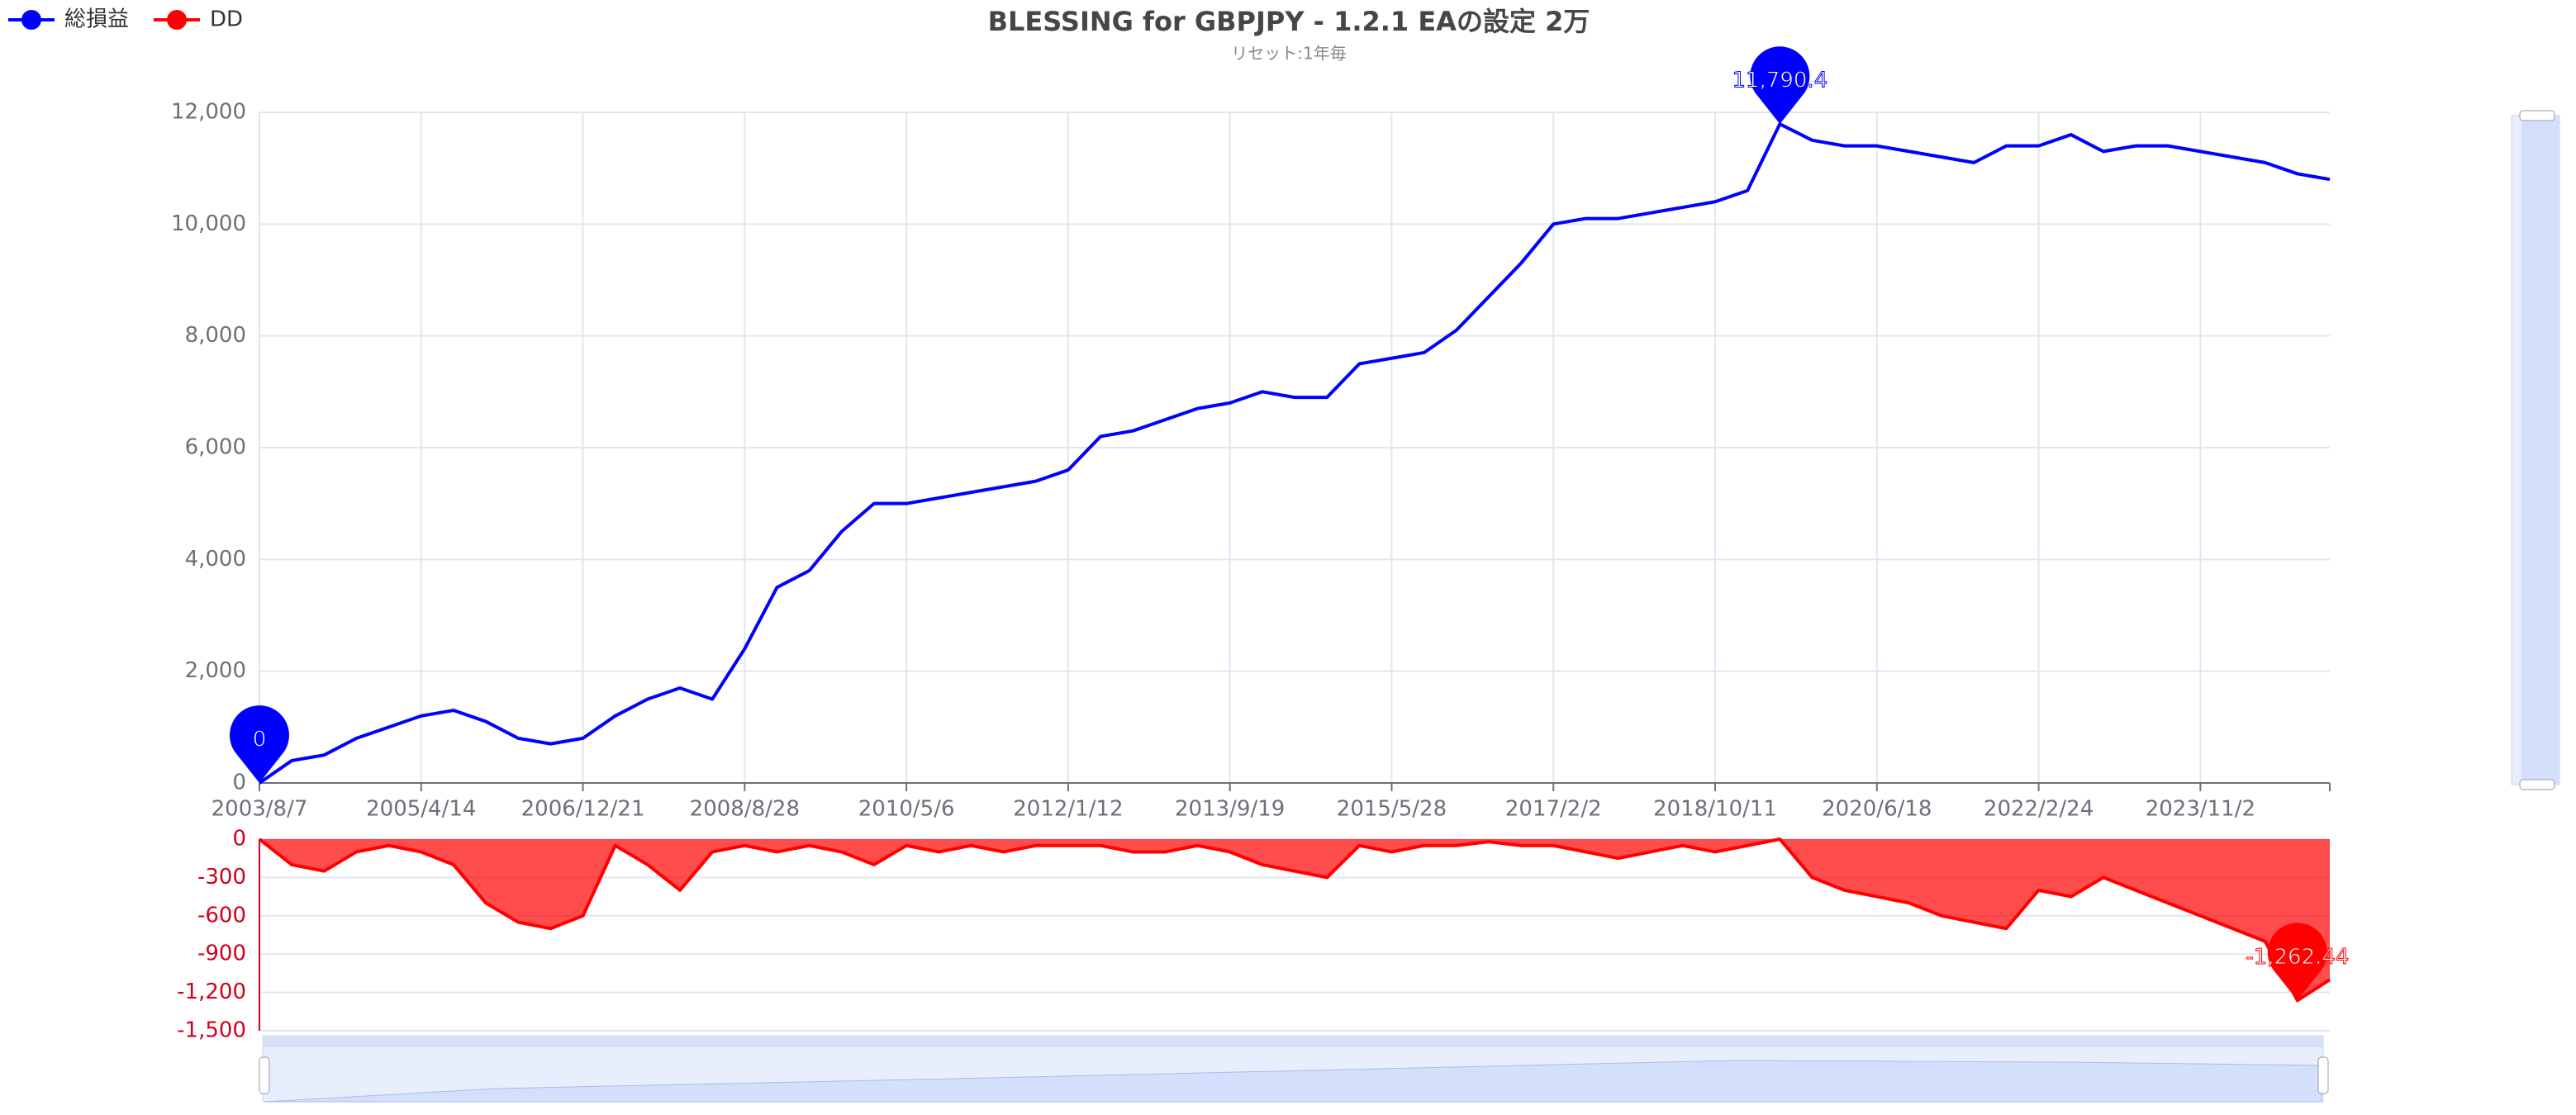 The width and height of the screenshot is (2576, 1115). I want to click on zoom-slider-bar, so click(1293, 1041).